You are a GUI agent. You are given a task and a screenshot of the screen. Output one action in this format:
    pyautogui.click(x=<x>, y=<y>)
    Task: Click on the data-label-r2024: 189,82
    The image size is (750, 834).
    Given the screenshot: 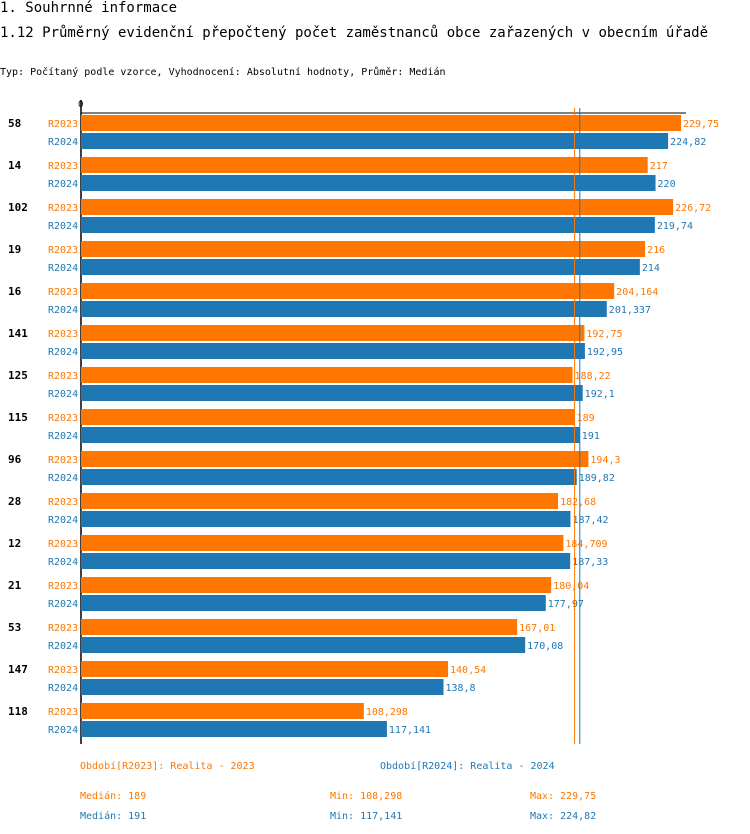 What is the action you would take?
    pyautogui.click(x=597, y=478)
    